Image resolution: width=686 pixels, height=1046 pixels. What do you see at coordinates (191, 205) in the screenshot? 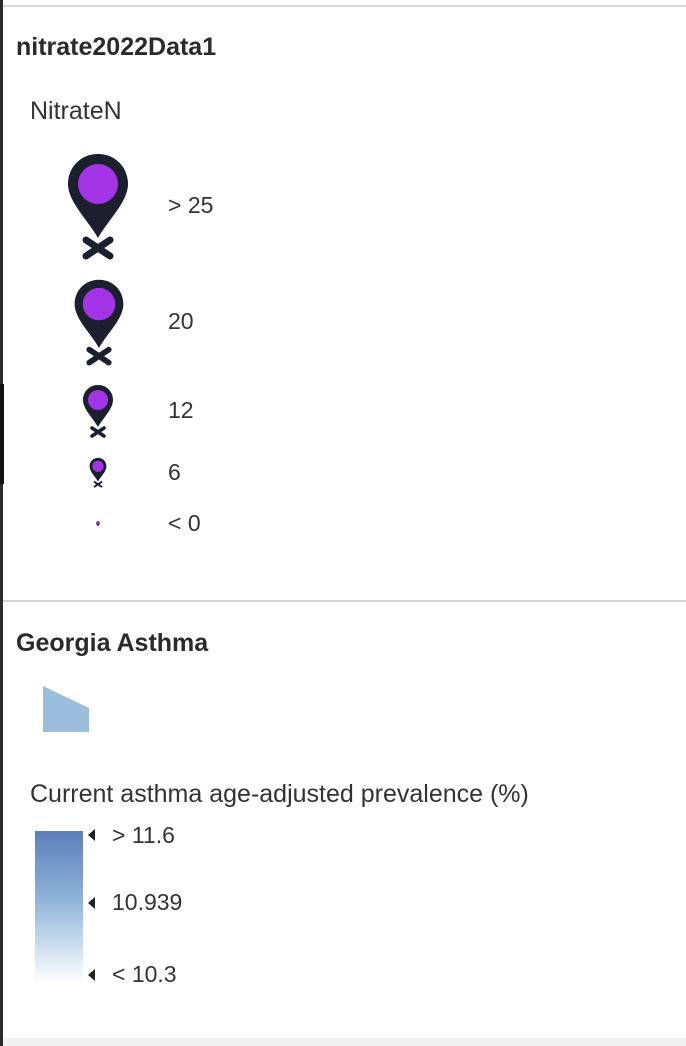
I see `size-label: > 25` at bounding box center [191, 205].